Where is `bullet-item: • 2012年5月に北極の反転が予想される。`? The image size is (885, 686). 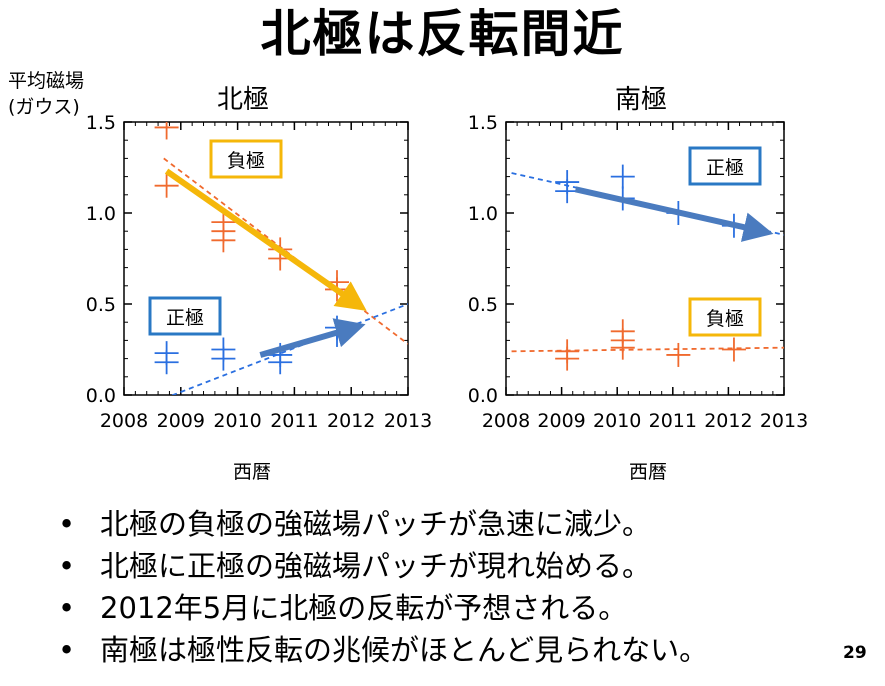
bullet-item: • 2012年5月に北極の反転が予想される。 is located at coordinates (383, 608).